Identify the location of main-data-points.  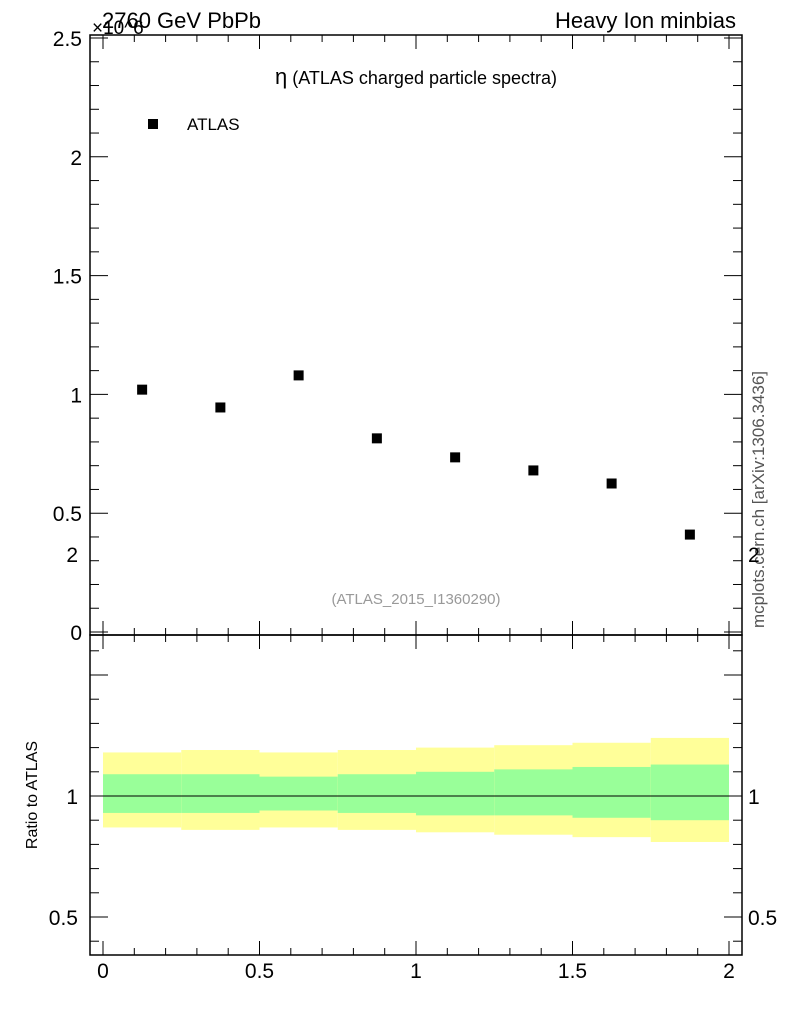
(416, 455).